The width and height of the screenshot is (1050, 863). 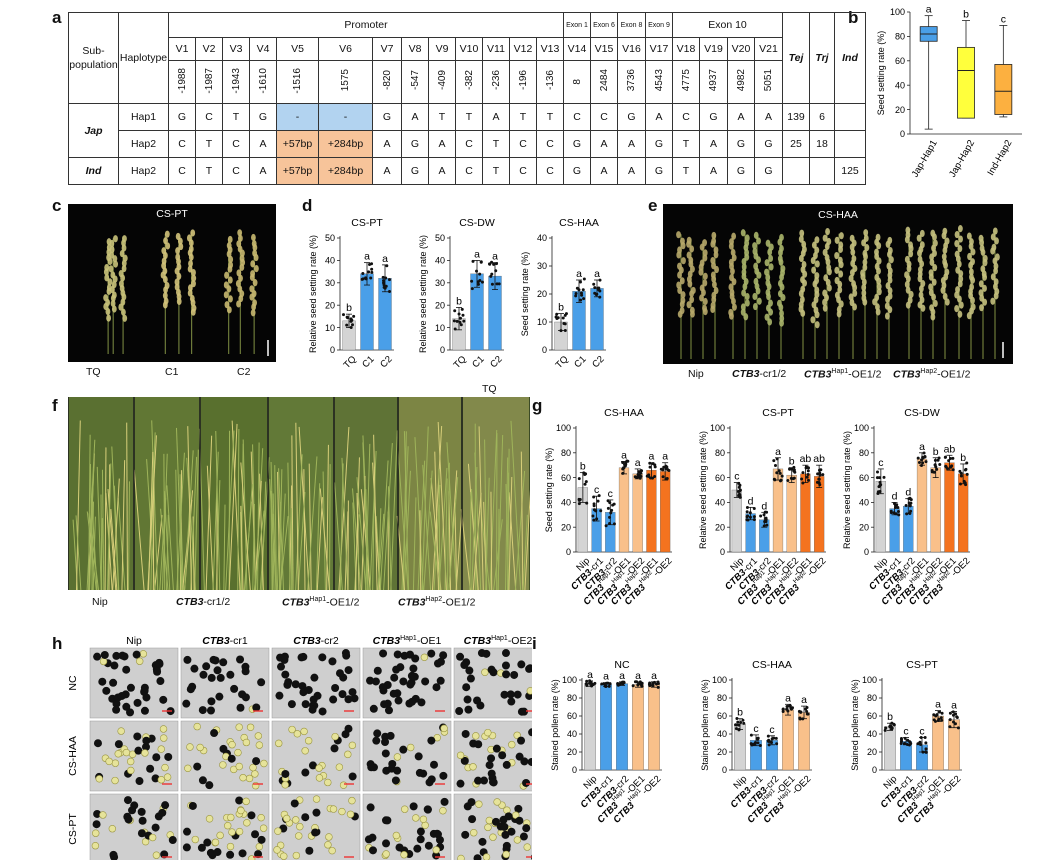 I want to click on variant-header-7: V7, so click(x=387, y=49).